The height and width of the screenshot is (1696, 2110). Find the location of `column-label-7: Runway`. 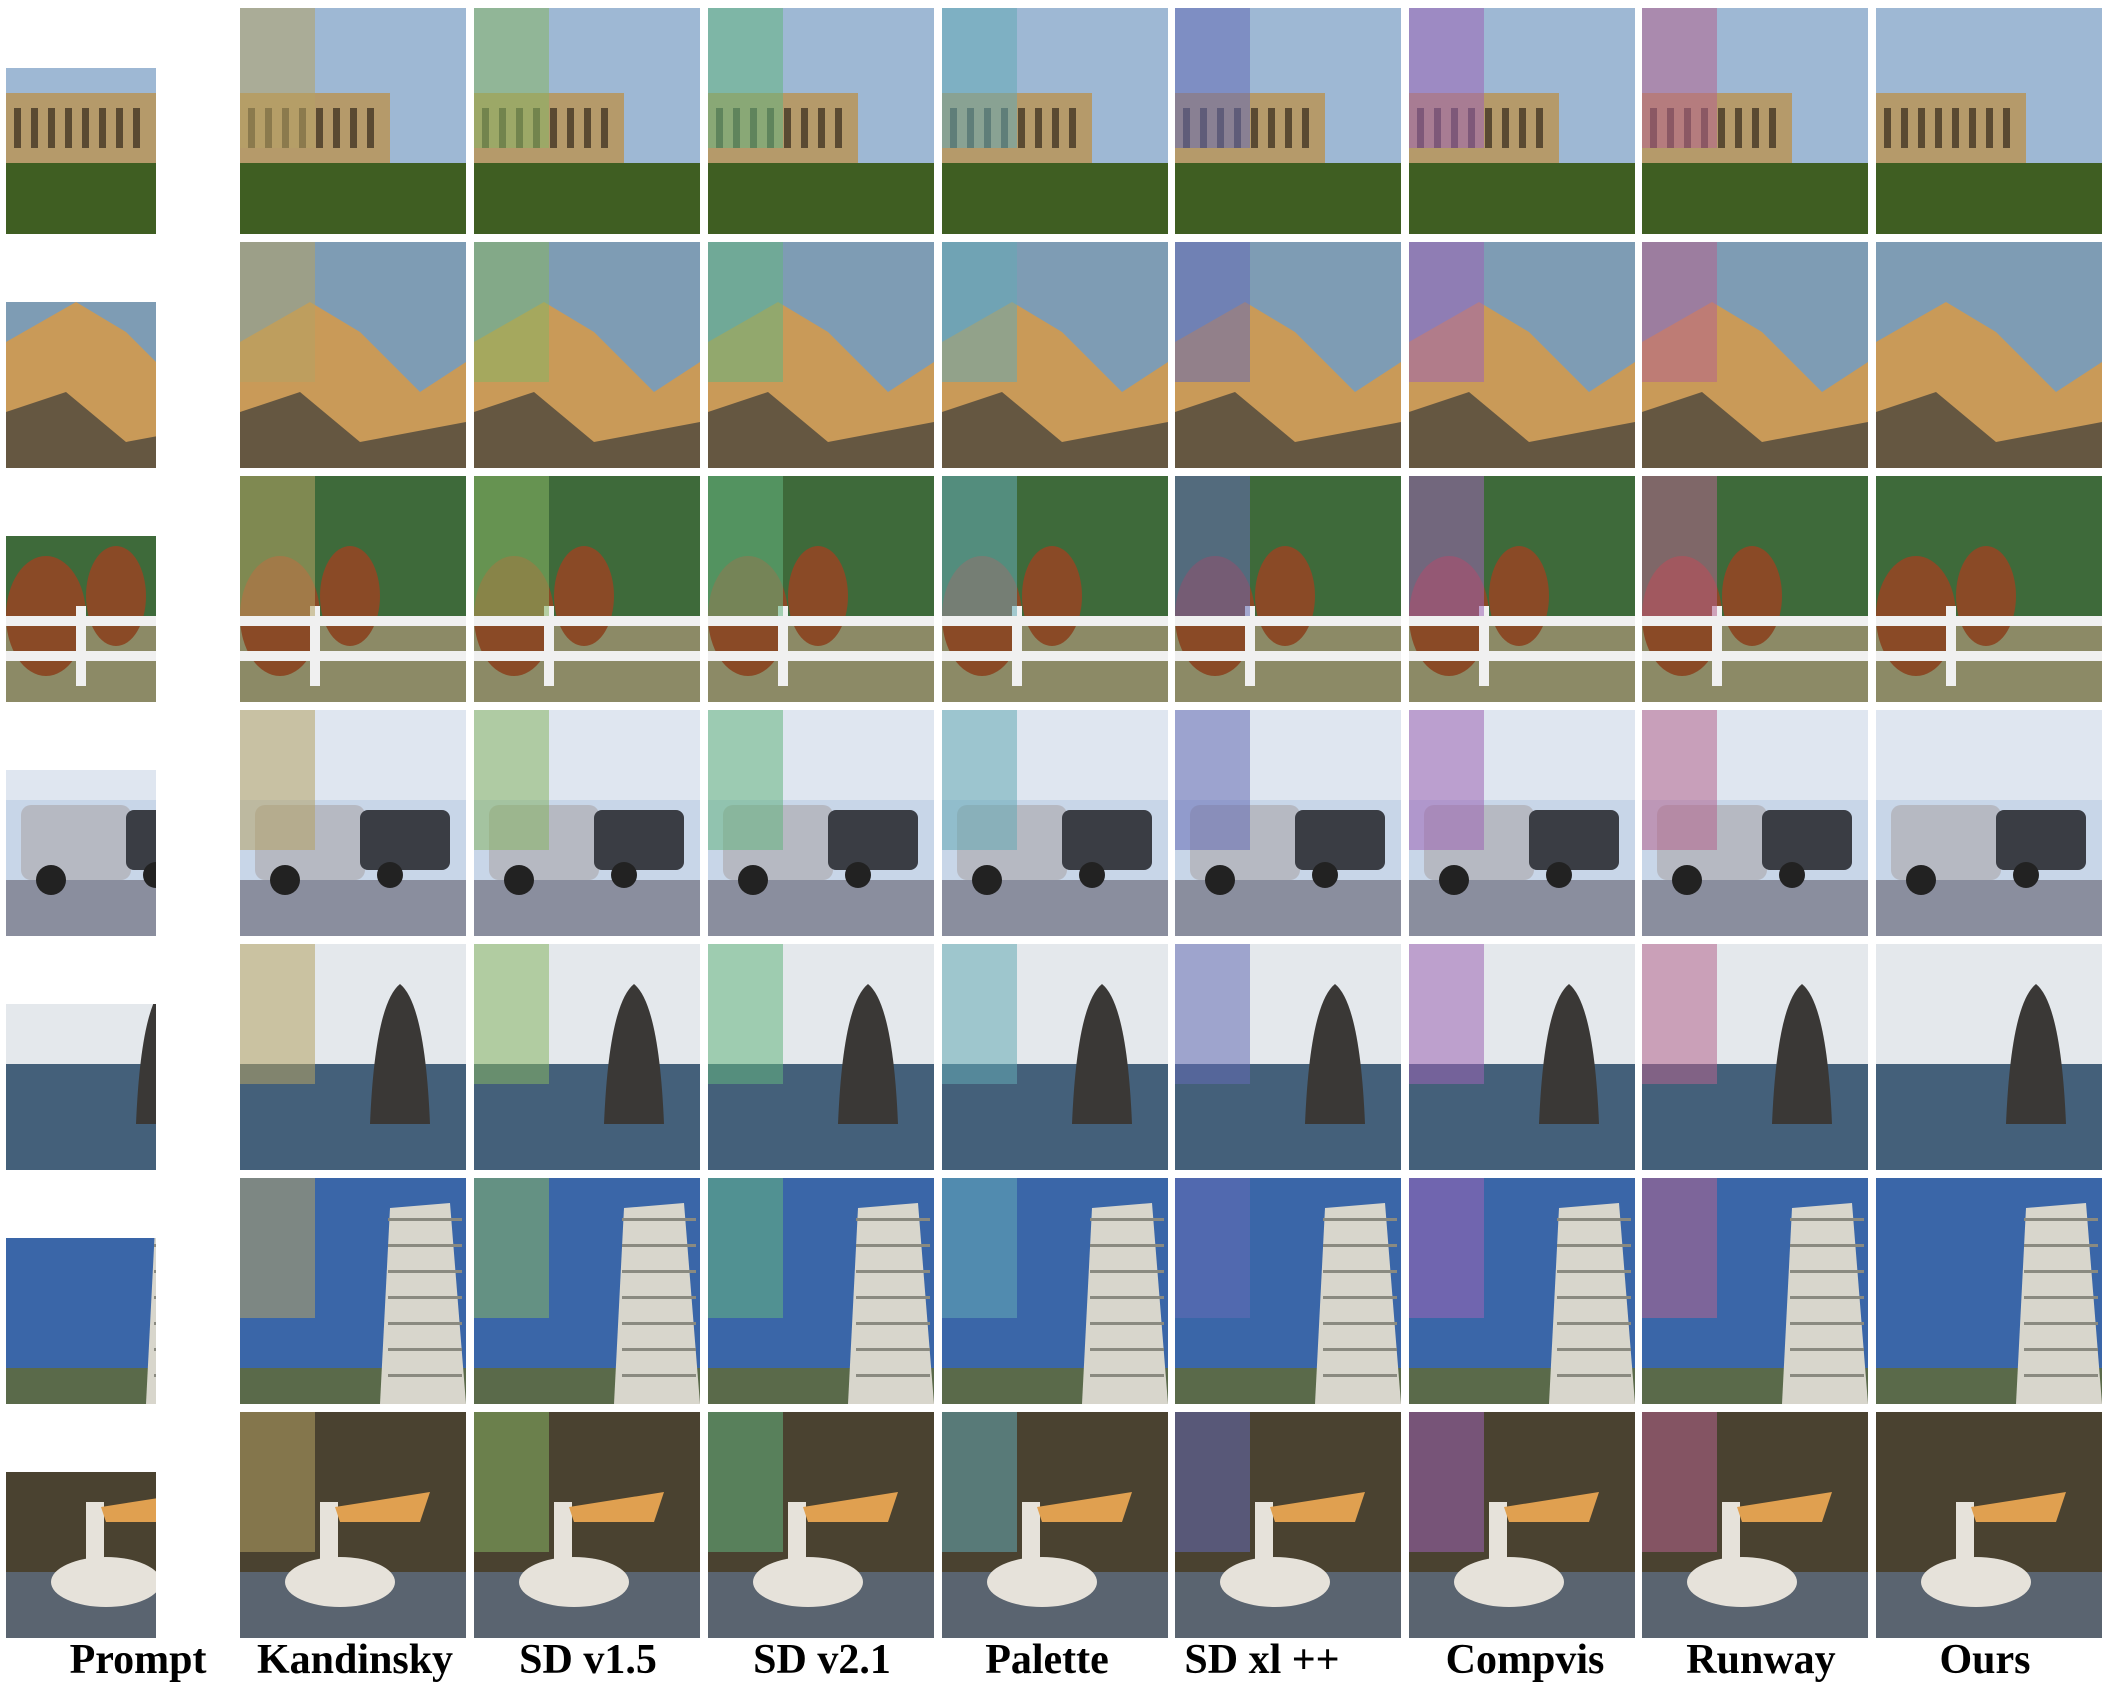

column-label-7: Runway is located at coordinates (1761, 1660).